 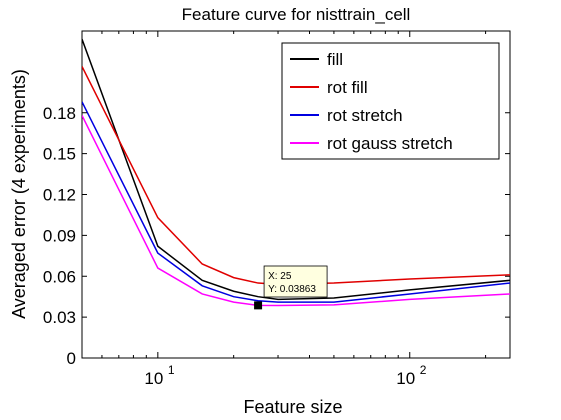 I want to click on y-tick-label: 0.09, so click(x=59, y=235).